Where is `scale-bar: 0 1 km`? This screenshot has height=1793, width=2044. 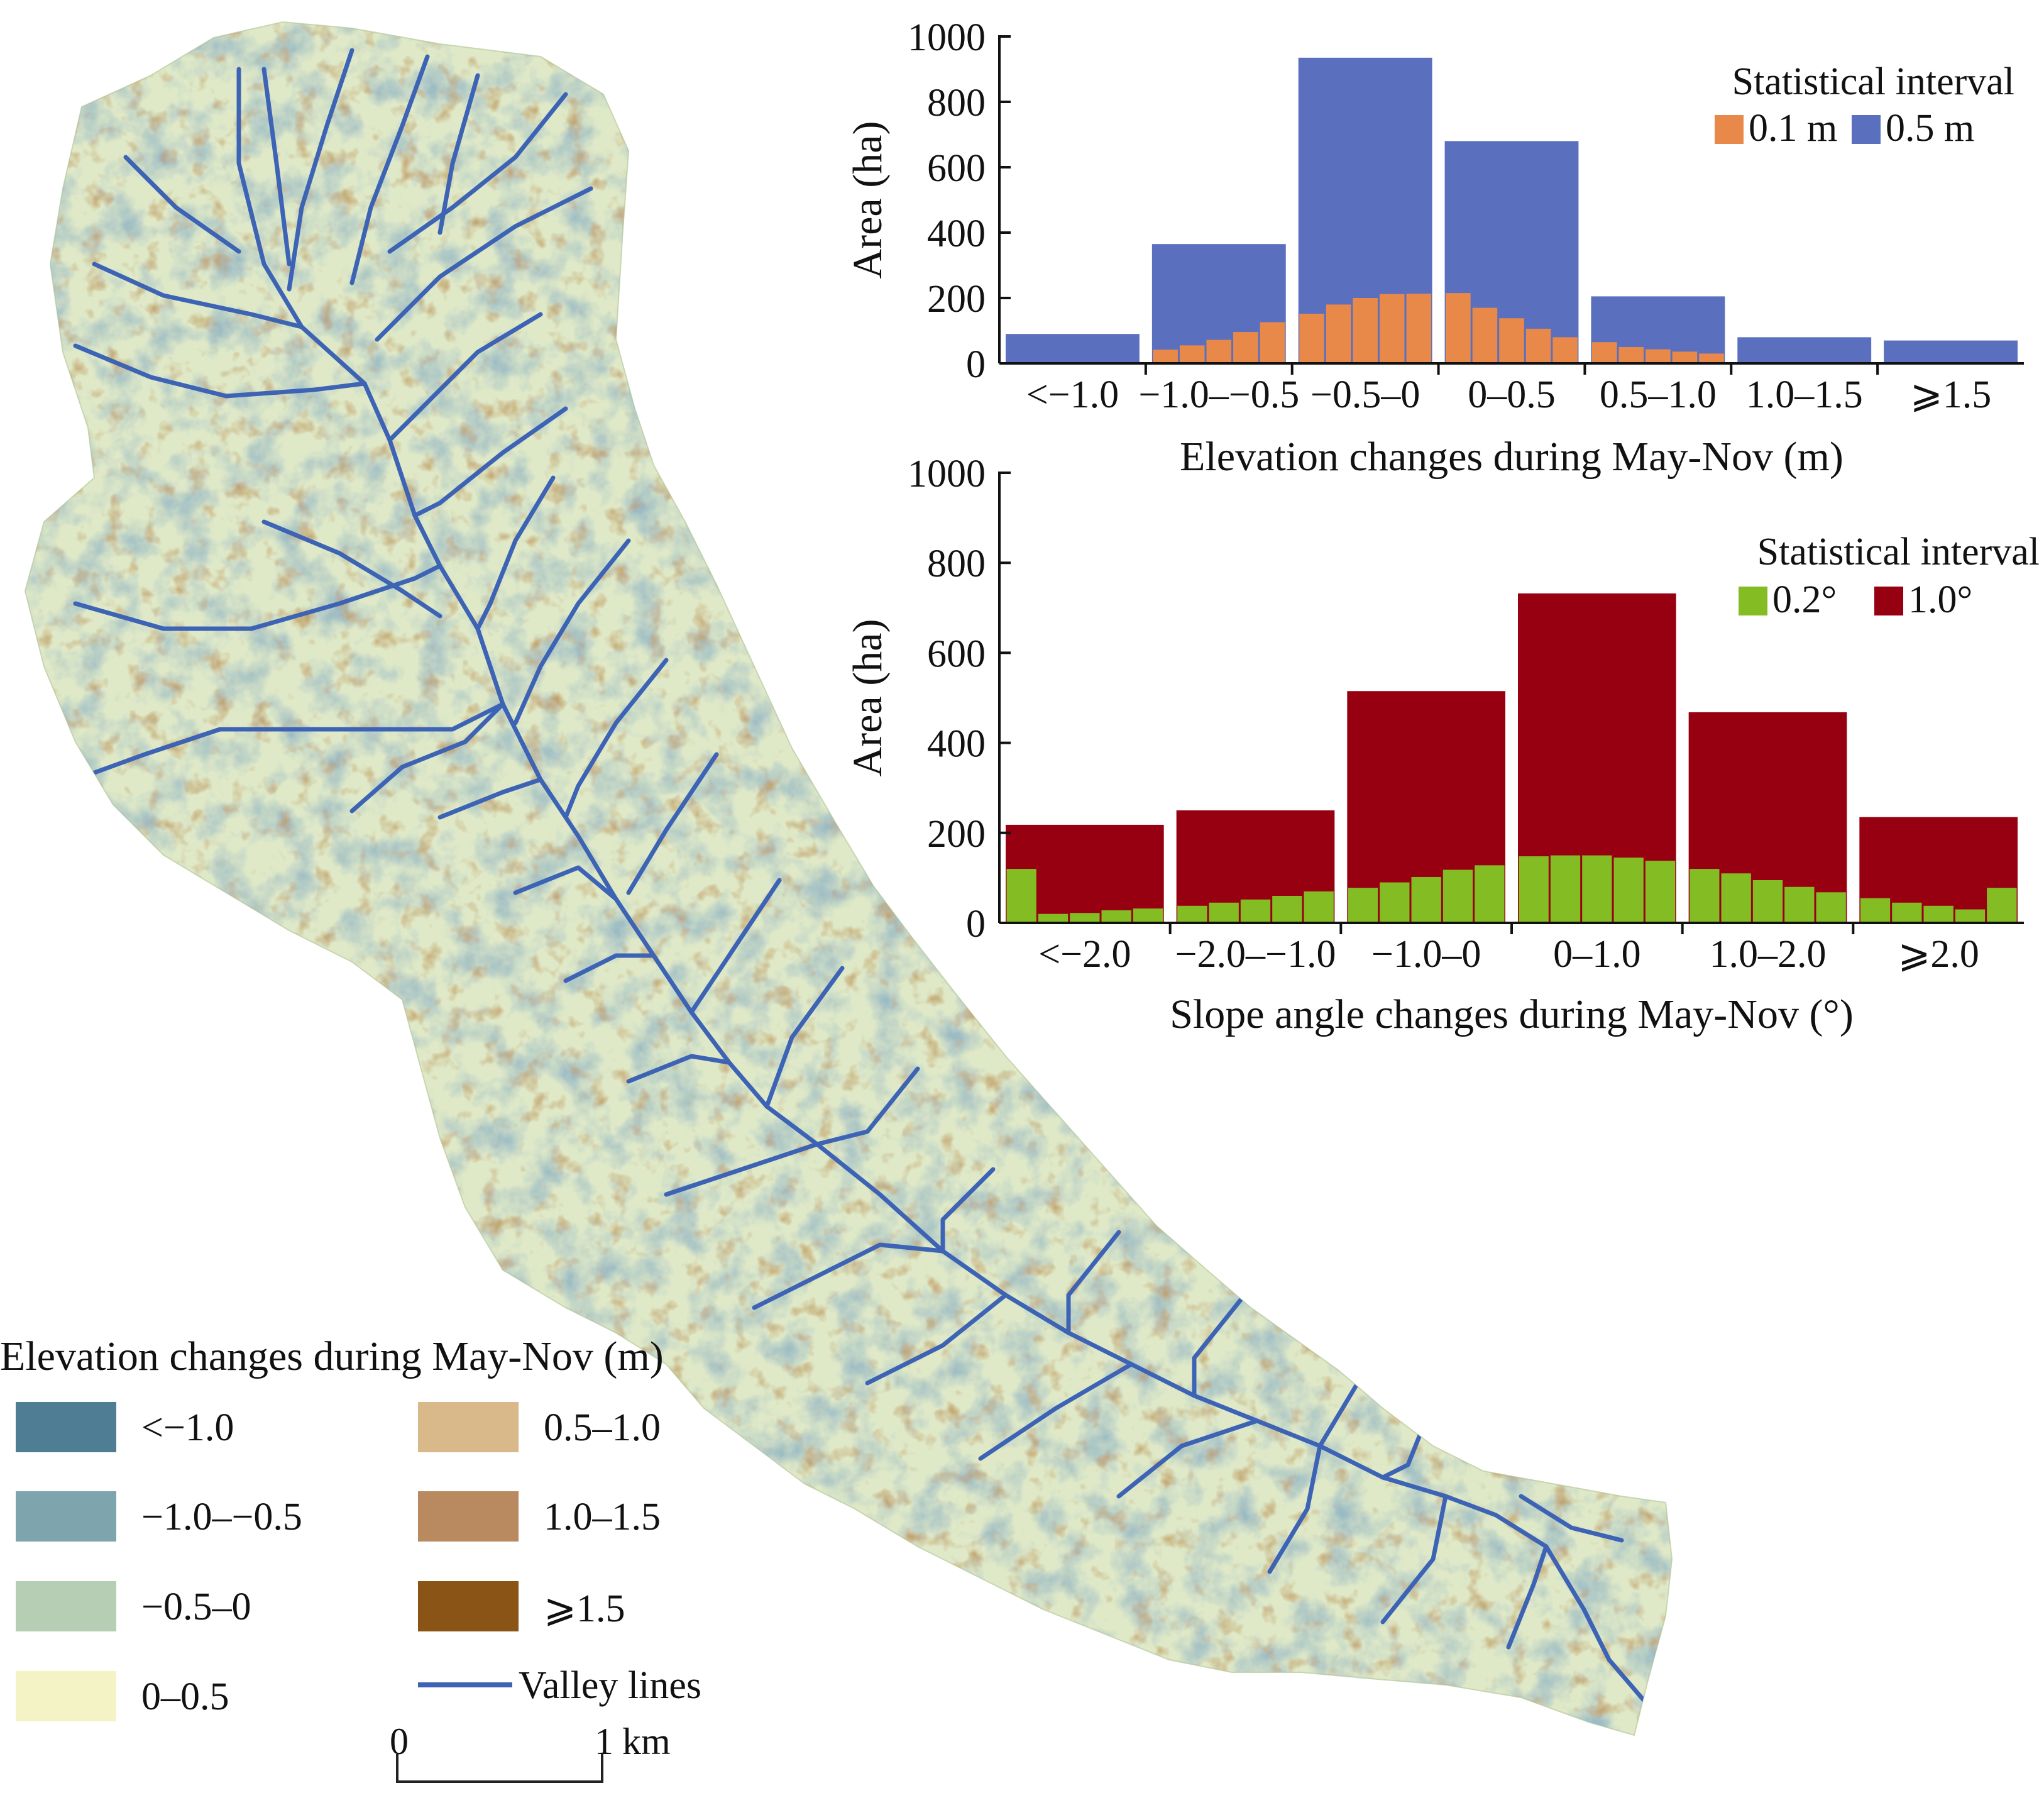 scale-bar: 0 1 km is located at coordinates (530, 1756).